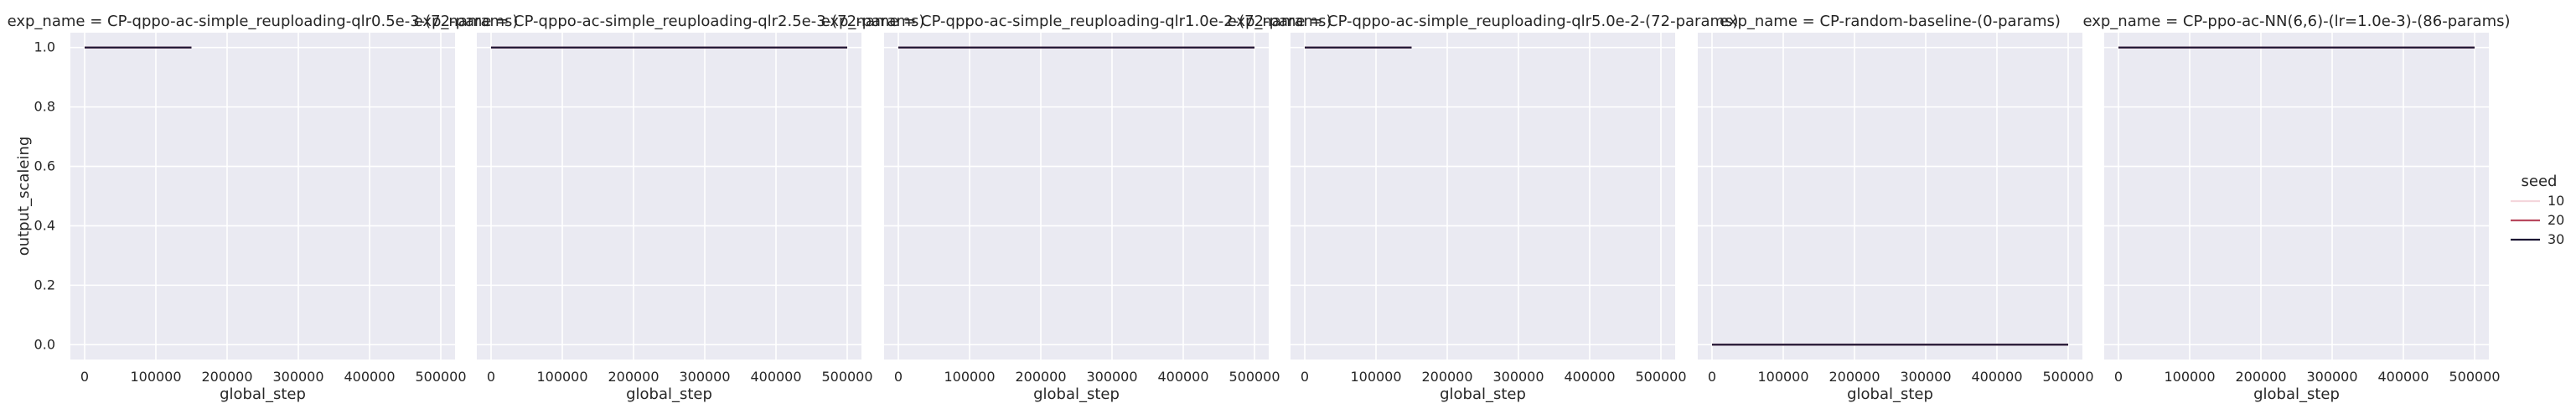 The height and width of the screenshot is (419, 2576). What do you see at coordinates (2537, 210) in the screenshot?
I see `legend: seed 10 20 30` at bounding box center [2537, 210].